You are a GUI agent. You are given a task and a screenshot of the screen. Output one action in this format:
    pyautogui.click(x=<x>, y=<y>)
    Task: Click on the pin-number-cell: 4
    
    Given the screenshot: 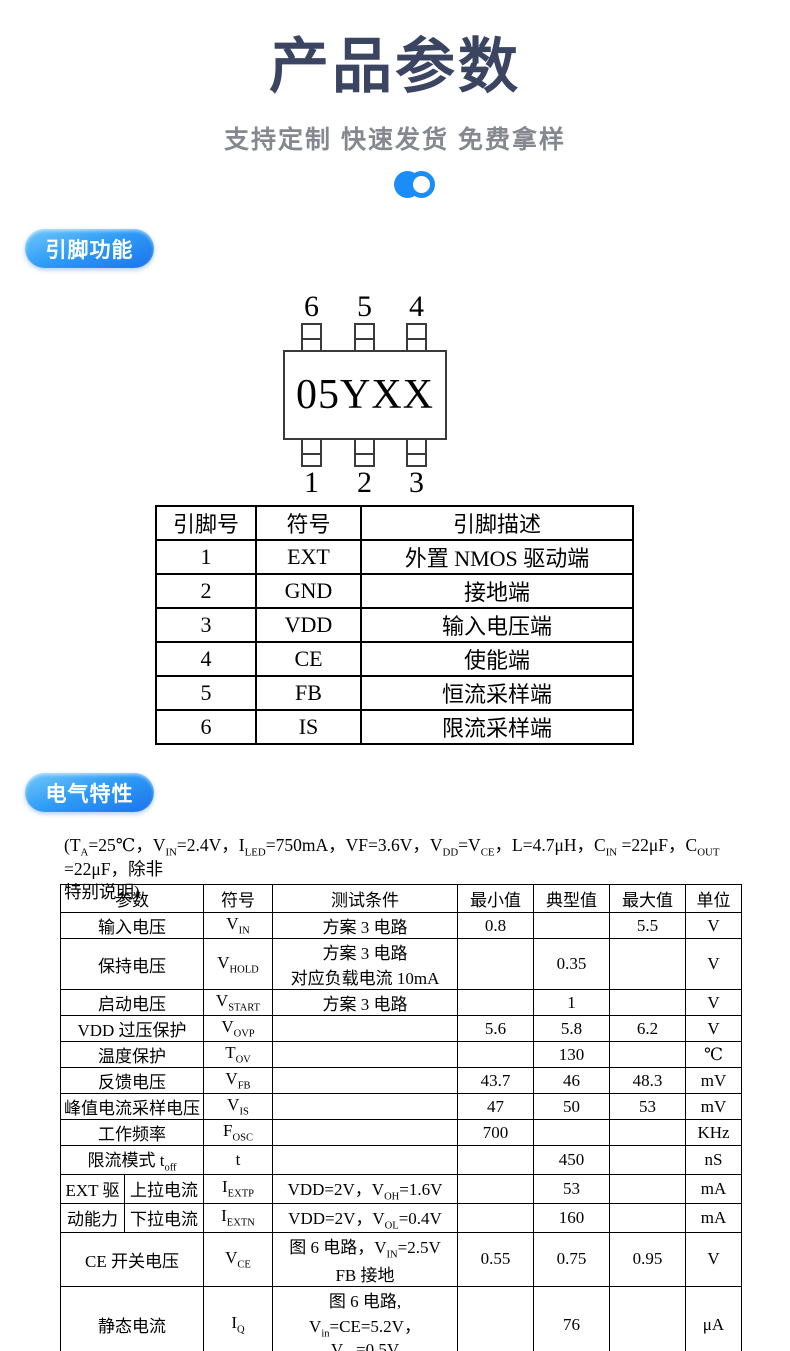 What is the action you would take?
    pyautogui.click(x=206, y=659)
    